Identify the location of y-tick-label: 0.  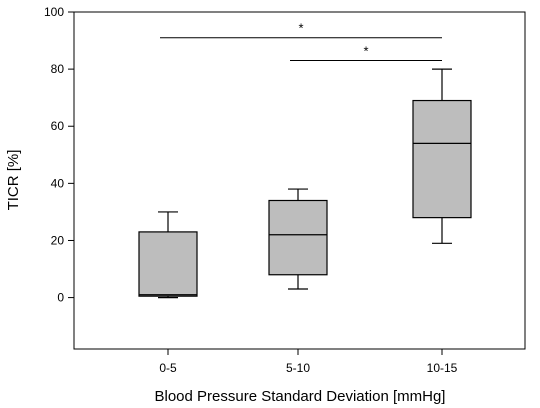
(60, 298).